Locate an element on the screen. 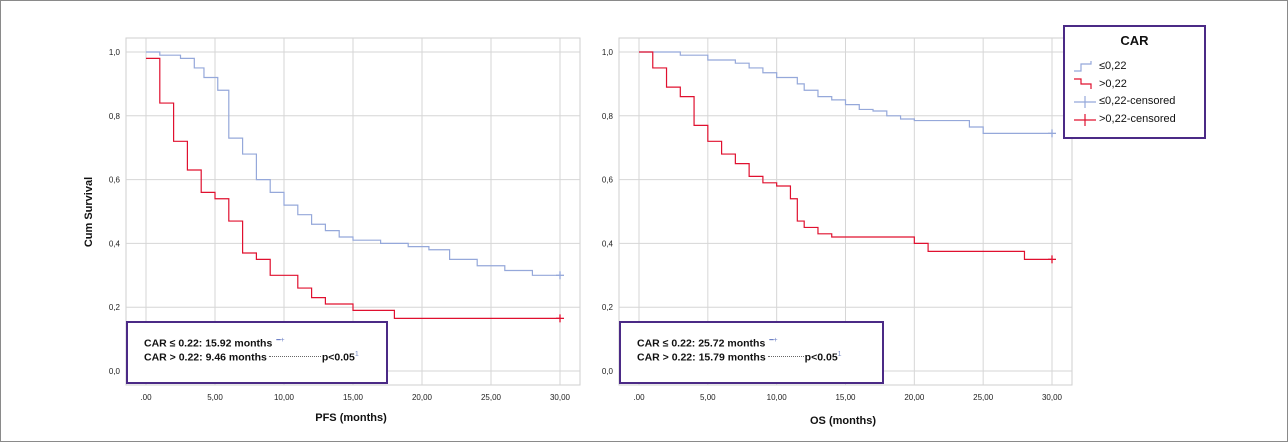 This screenshot has height=442, width=1288. legend-label: ≤0,22 is located at coordinates (1113, 66).